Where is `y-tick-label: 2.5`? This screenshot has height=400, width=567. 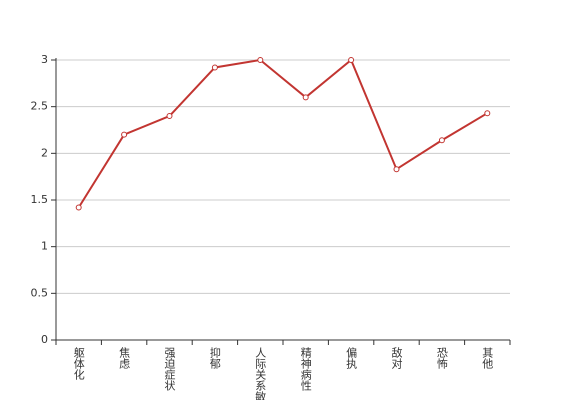
y-tick-label: 2.5 is located at coordinates (40, 106).